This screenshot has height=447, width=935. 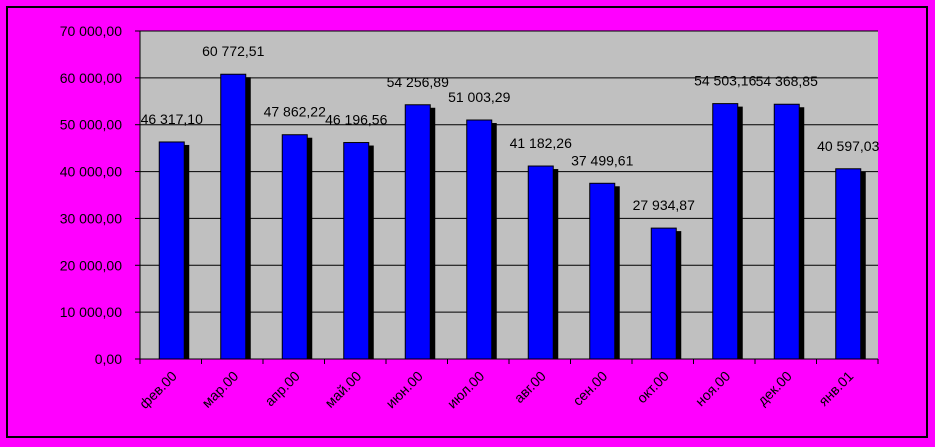 I want to click on data-label: 37 499,61, so click(x=602, y=160).